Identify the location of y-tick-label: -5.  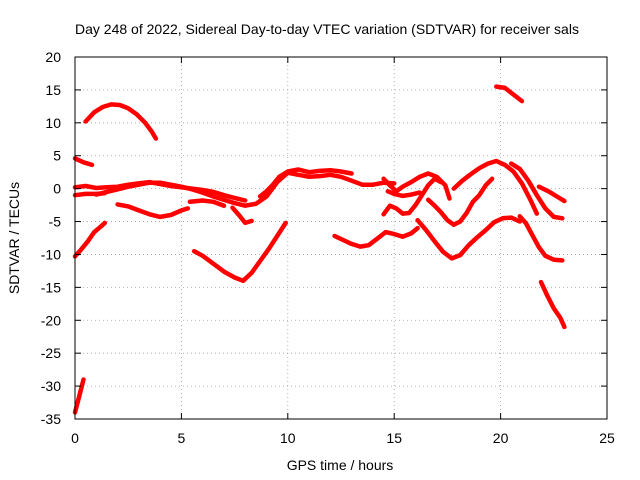
(55, 222).